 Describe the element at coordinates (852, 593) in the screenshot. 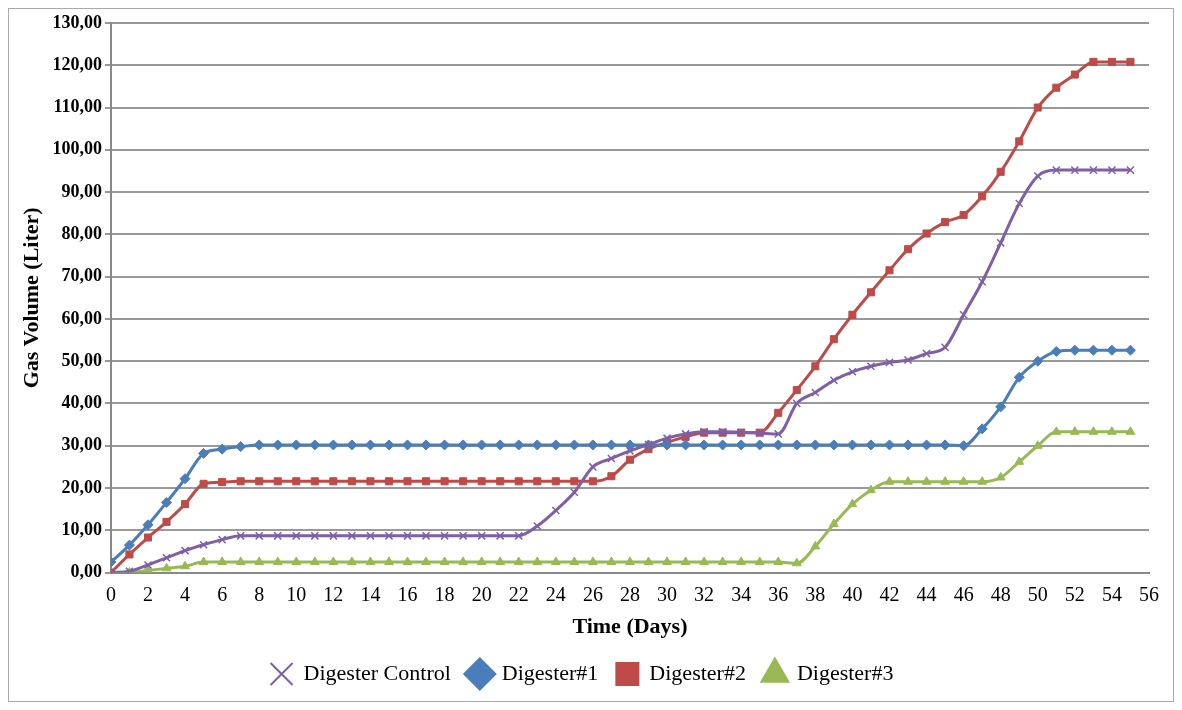

I see `x-tick-label: 40` at that location.